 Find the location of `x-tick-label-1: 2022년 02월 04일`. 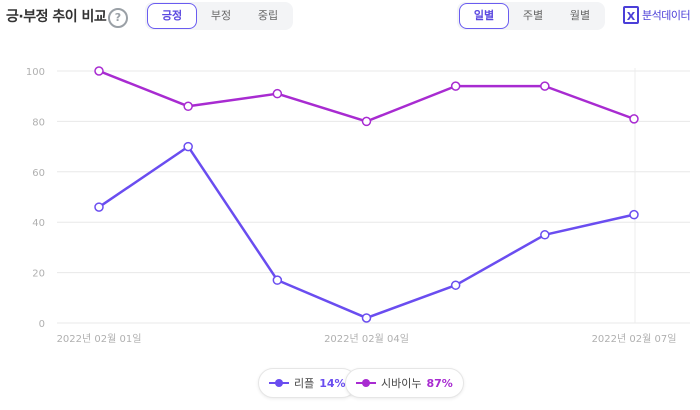

x-tick-label-1: 2022년 02월 04일 is located at coordinates (366, 339).